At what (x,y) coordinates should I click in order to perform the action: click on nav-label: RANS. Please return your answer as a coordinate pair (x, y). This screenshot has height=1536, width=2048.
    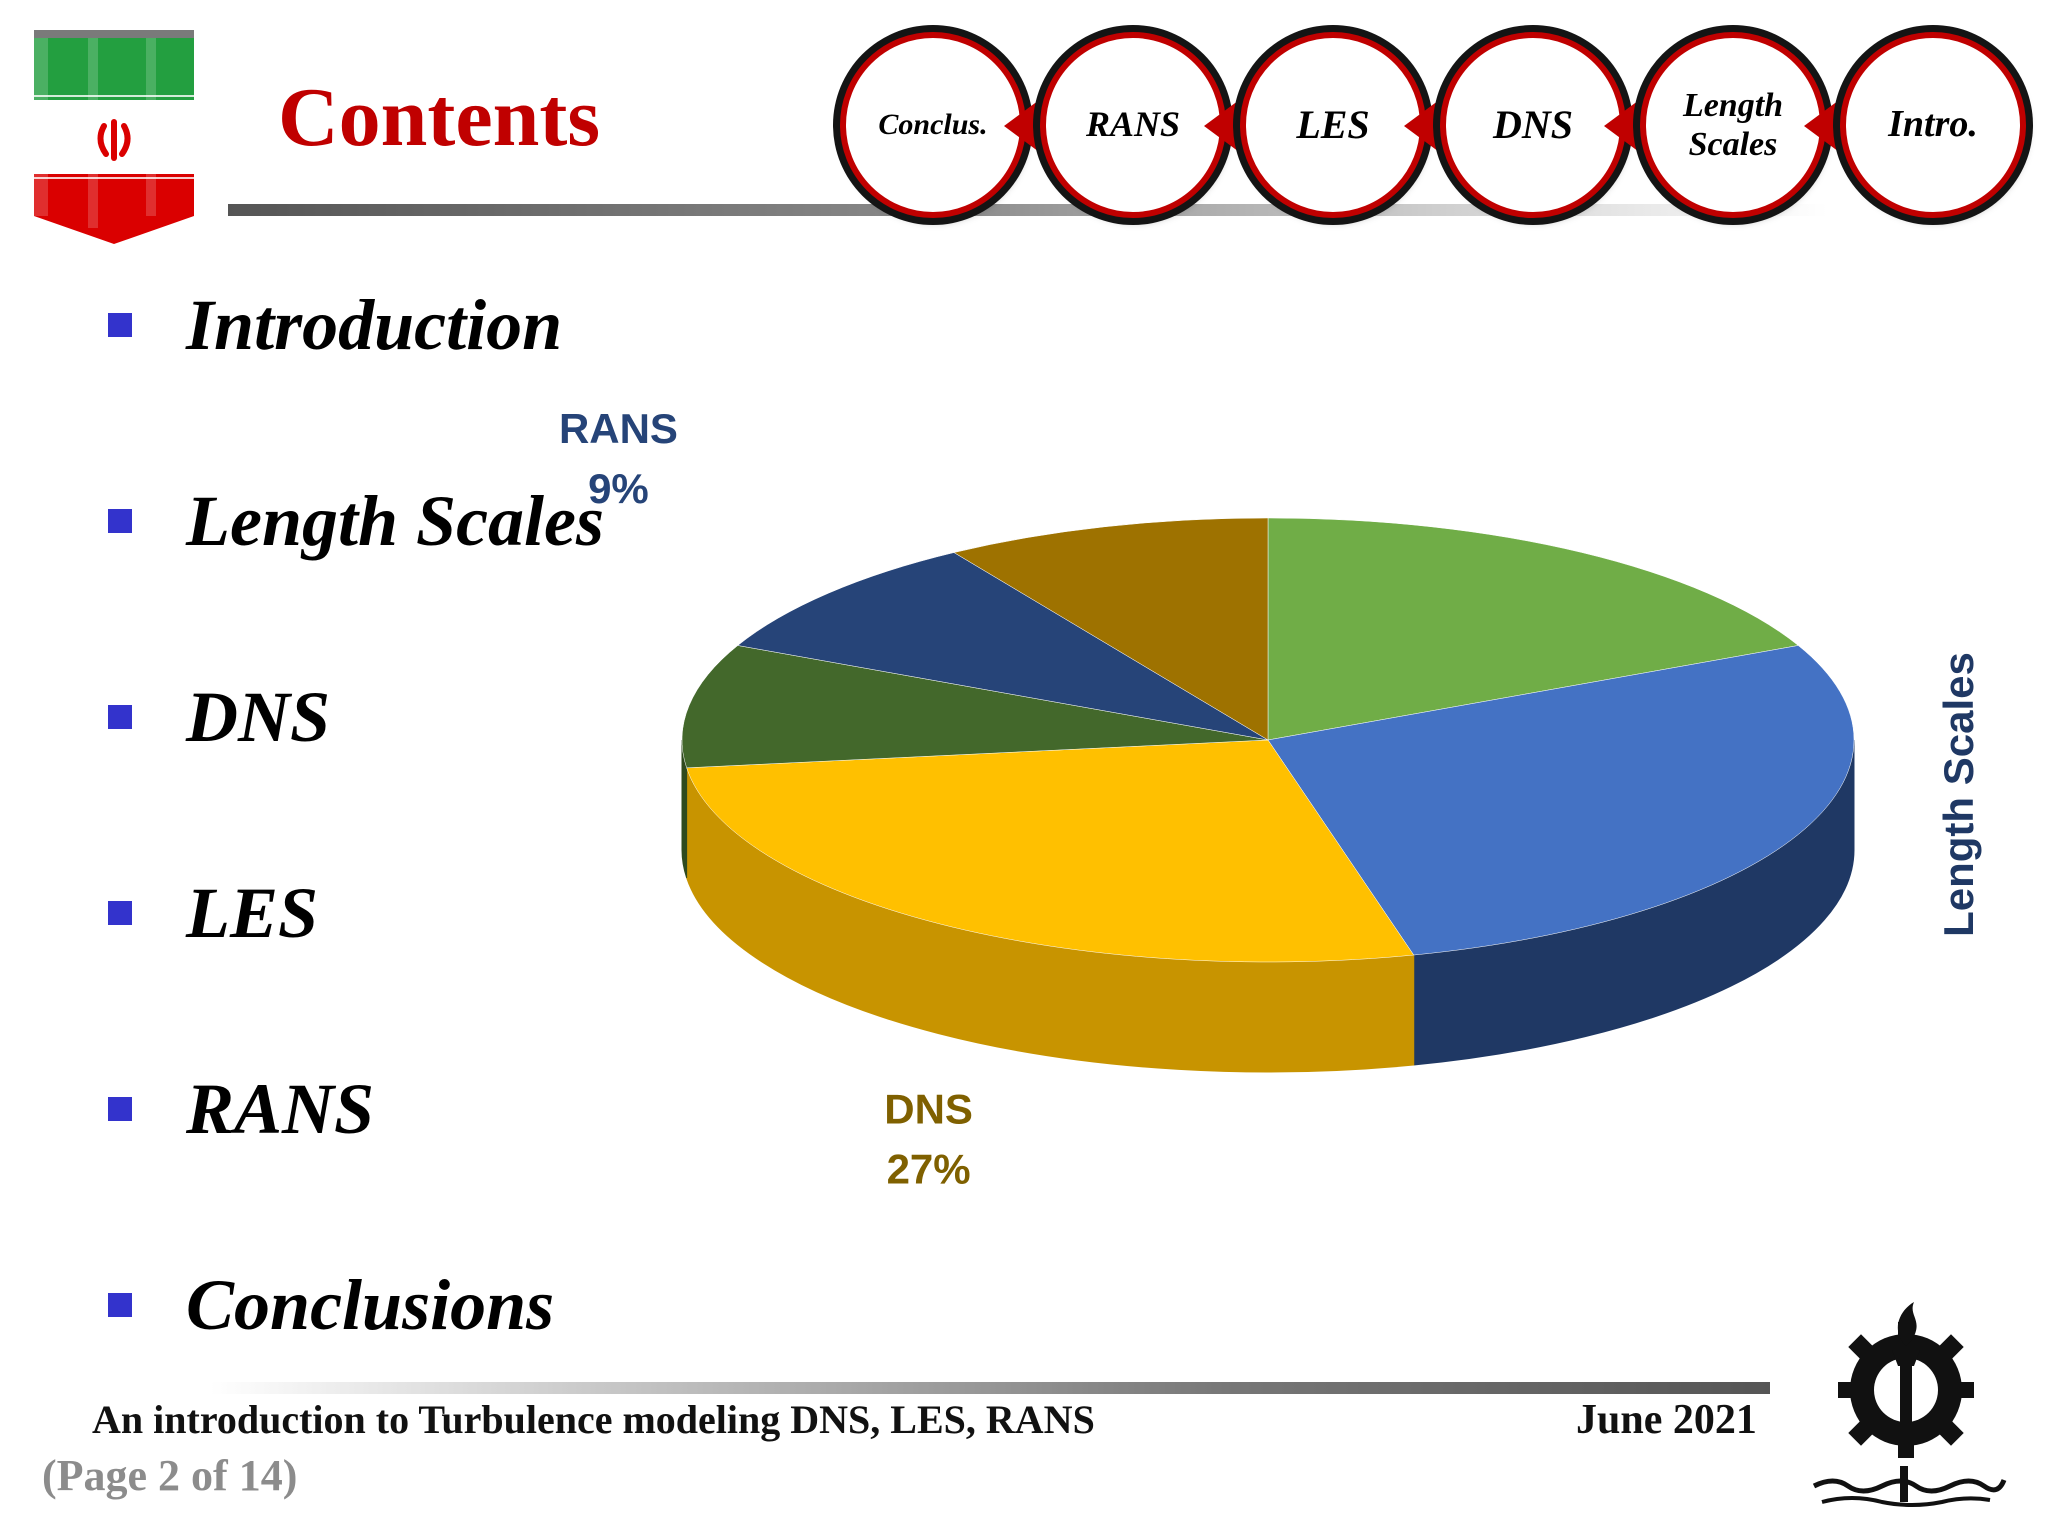
    Looking at the image, I should click on (1133, 124).